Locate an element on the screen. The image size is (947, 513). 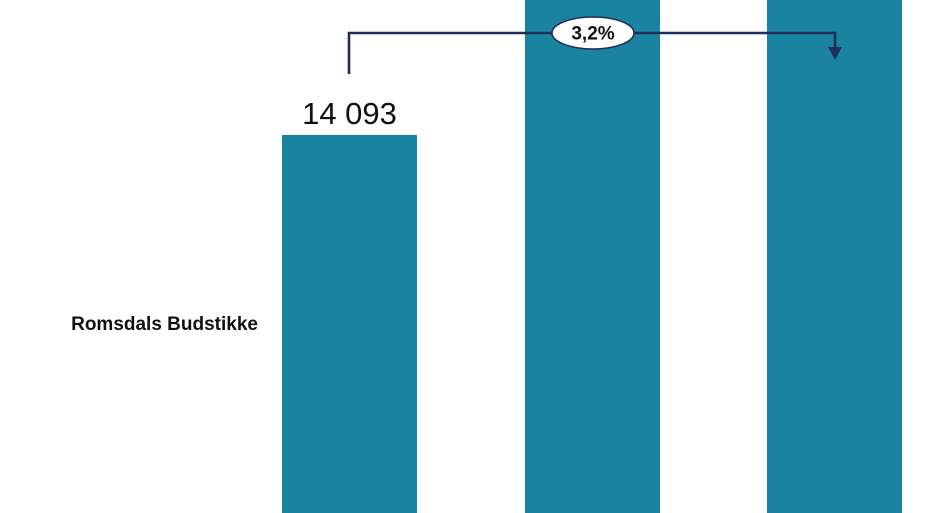
row-label: Romsdals Budstikke is located at coordinates (164, 324).